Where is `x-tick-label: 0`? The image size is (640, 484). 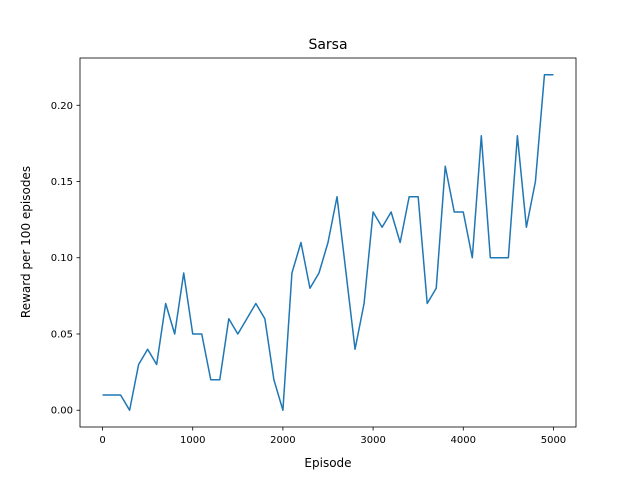 x-tick-label: 0 is located at coordinates (102, 440).